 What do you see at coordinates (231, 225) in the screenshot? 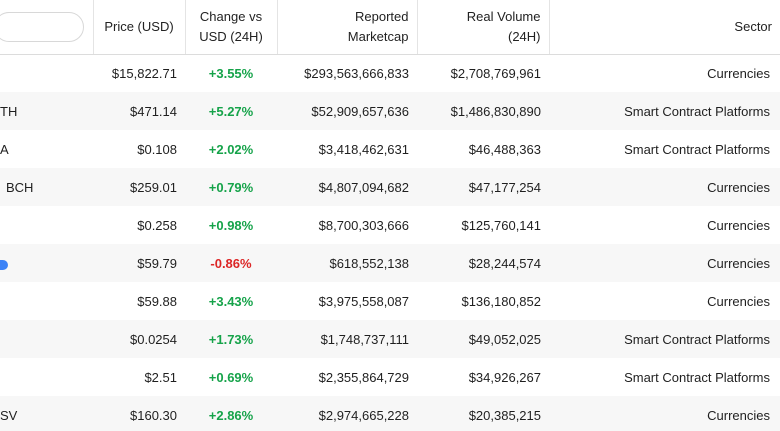
I see `change-cell: +0.98%` at bounding box center [231, 225].